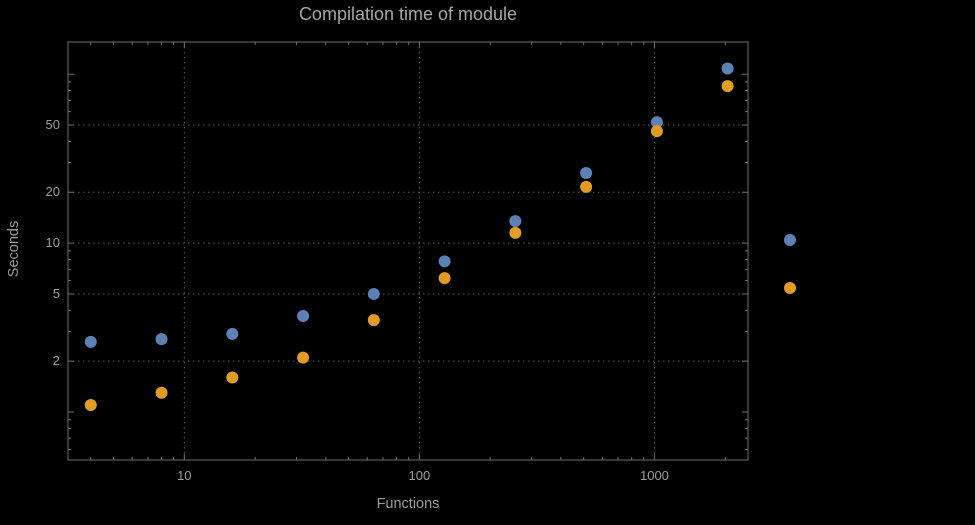  I want to click on legend-marker-series-1-blue, so click(790, 240).